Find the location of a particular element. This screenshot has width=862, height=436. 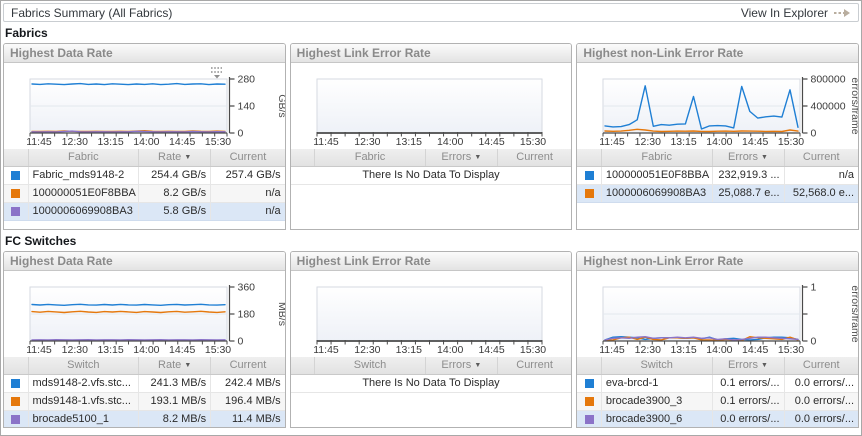

value-cell: 193.1 MB/s is located at coordinates (174, 401).